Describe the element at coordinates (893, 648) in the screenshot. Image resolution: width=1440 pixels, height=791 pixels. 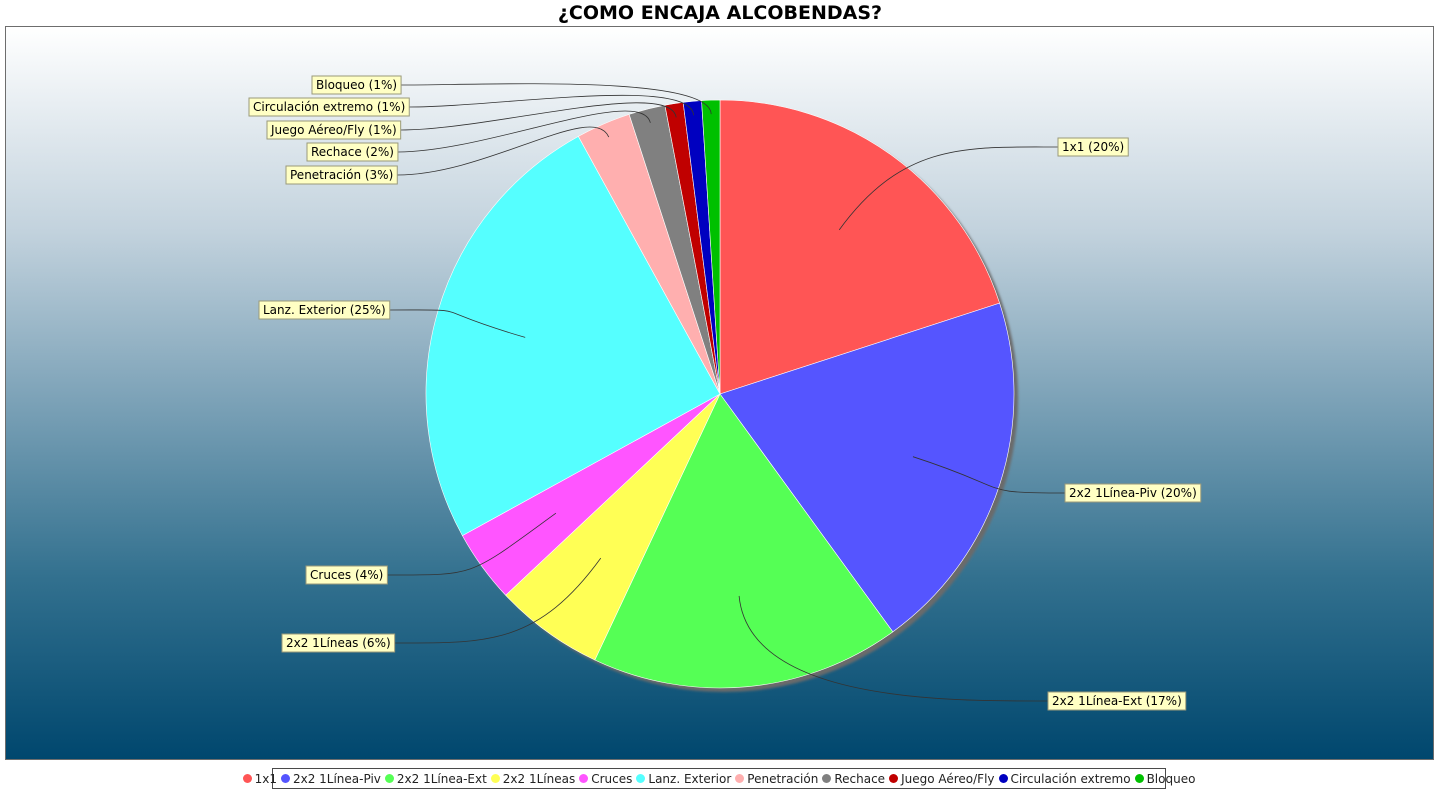
I see `leader-line-2x2-1linea-ext` at that location.